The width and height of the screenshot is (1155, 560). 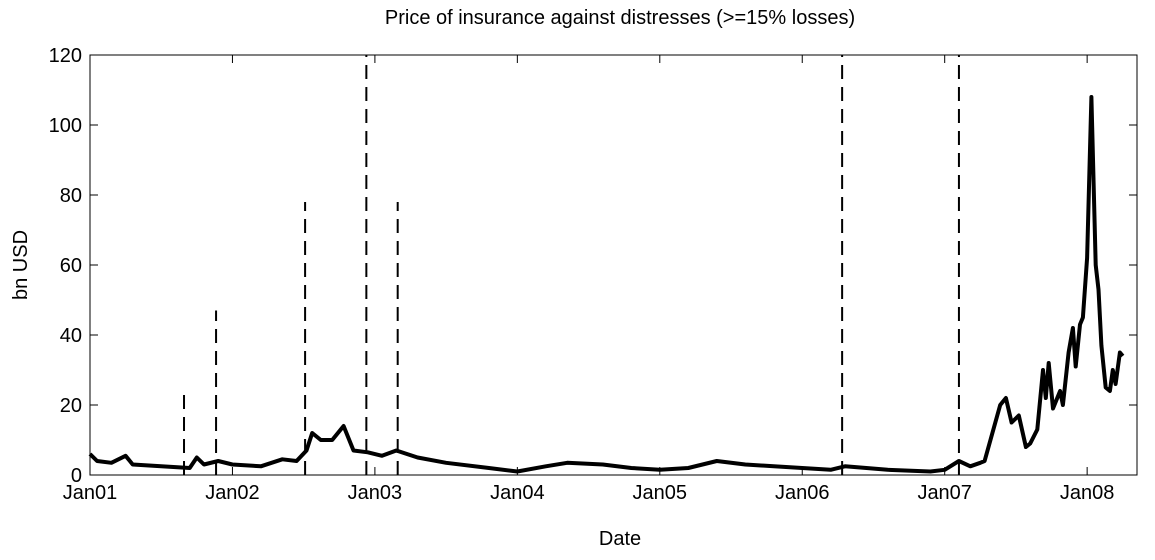 What do you see at coordinates (232, 493) in the screenshot?
I see `x-tick-label: Jan02` at bounding box center [232, 493].